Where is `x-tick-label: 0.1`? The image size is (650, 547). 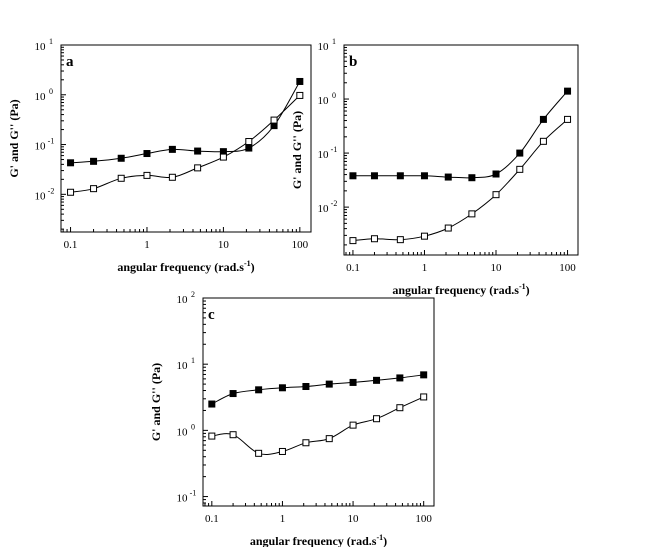 x-tick-label: 0.1 is located at coordinates (71, 245).